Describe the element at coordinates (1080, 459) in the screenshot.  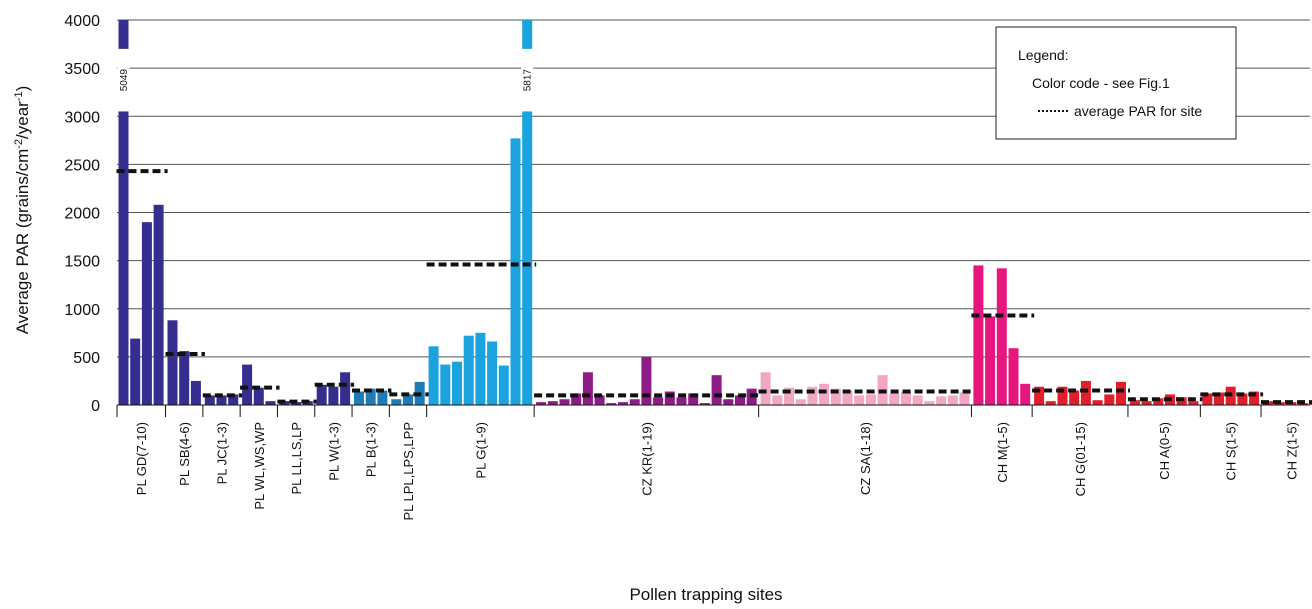
I see `x-group-label: CH G(01-15)` at that location.